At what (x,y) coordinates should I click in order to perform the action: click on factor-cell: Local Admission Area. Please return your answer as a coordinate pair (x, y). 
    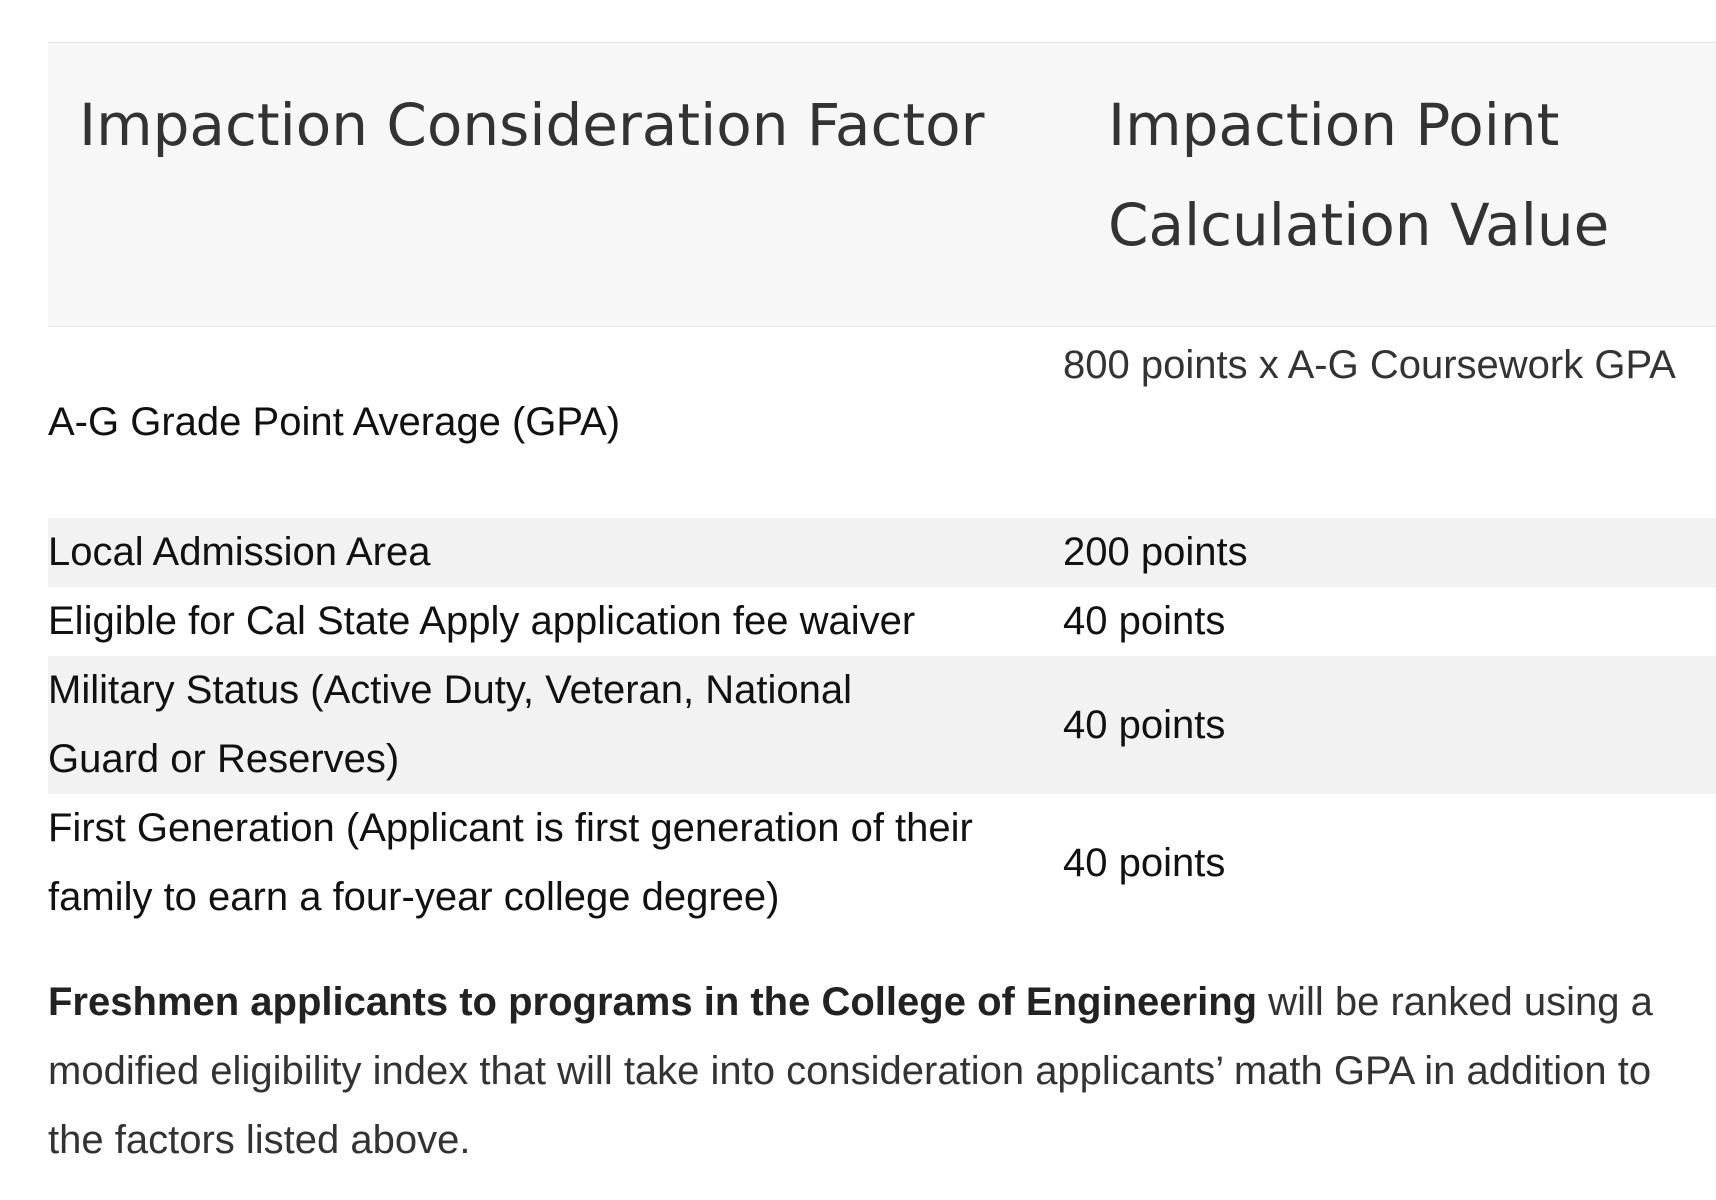
    Looking at the image, I should click on (239, 552).